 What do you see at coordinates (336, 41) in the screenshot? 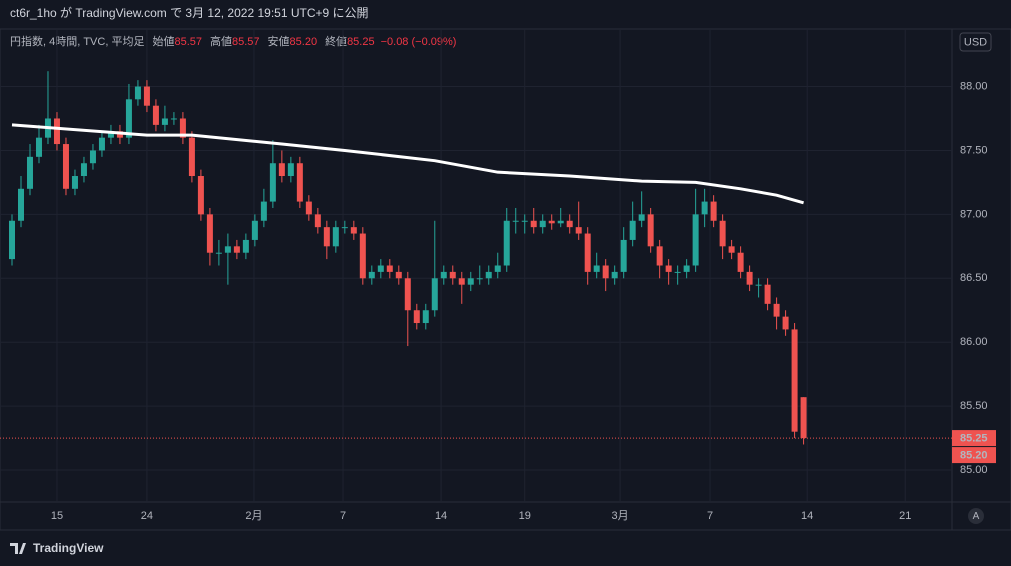
I see `legend-close_label: 終値` at bounding box center [336, 41].